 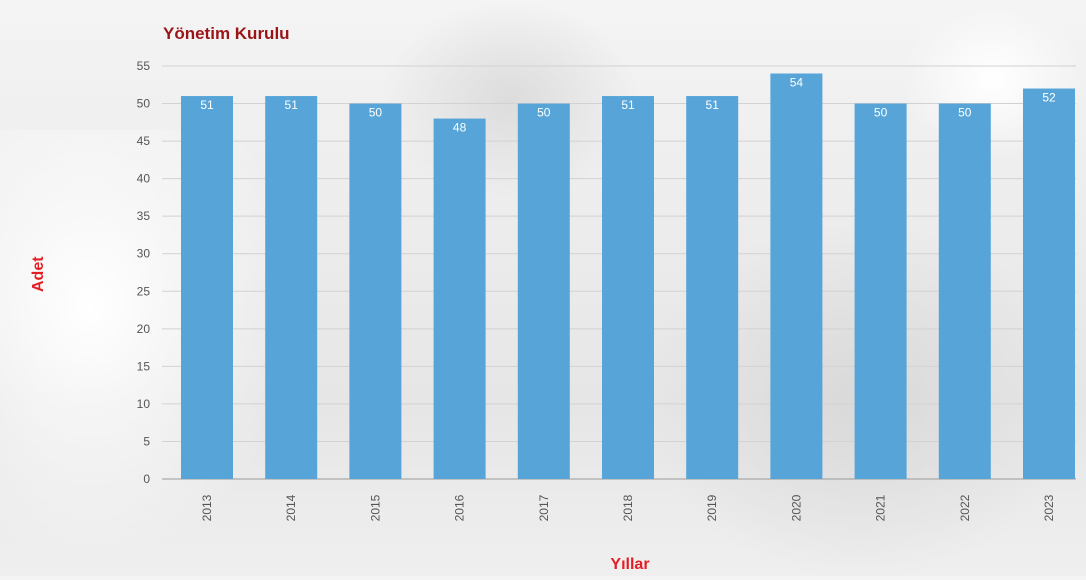 What do you see at coordinates (630, 564) in the screenshot?
I see `x-axis-label: Yıllar` at bounding box center [630, 564].